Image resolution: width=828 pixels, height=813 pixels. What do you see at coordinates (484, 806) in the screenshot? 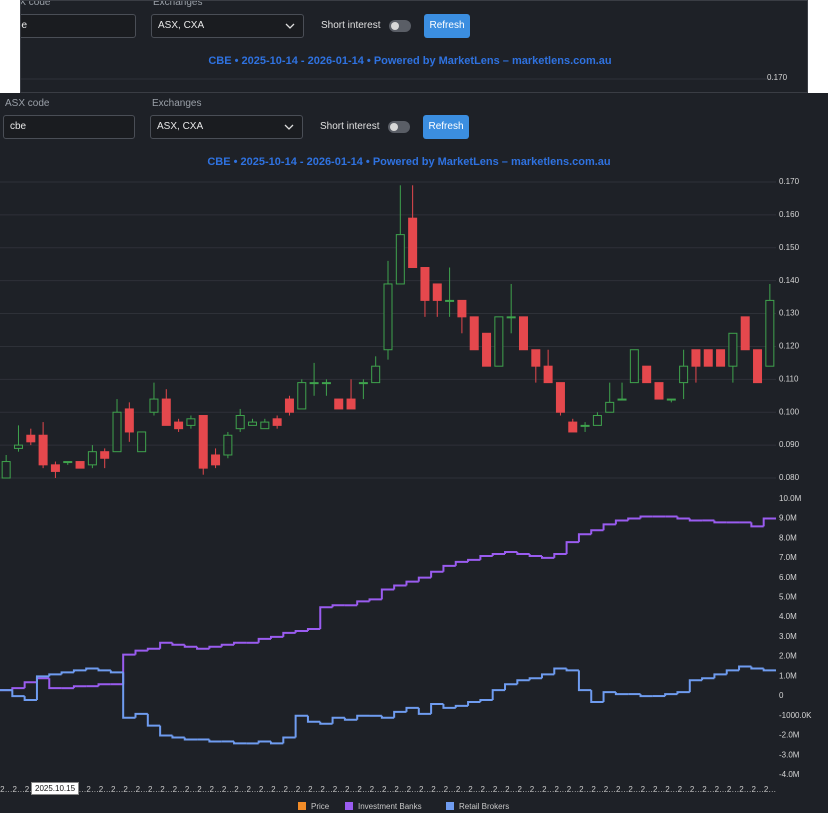
I see `legend-label: Retail Brokers` at bounding box center [484, 806].